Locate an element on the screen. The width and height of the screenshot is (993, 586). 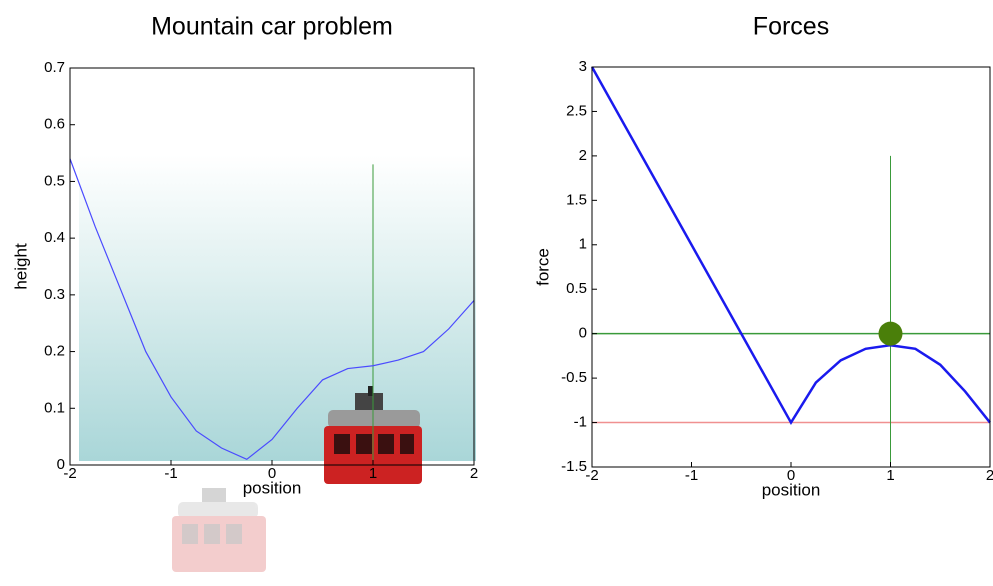
y-tick-label: -1 is located at coordinates (580, 422).